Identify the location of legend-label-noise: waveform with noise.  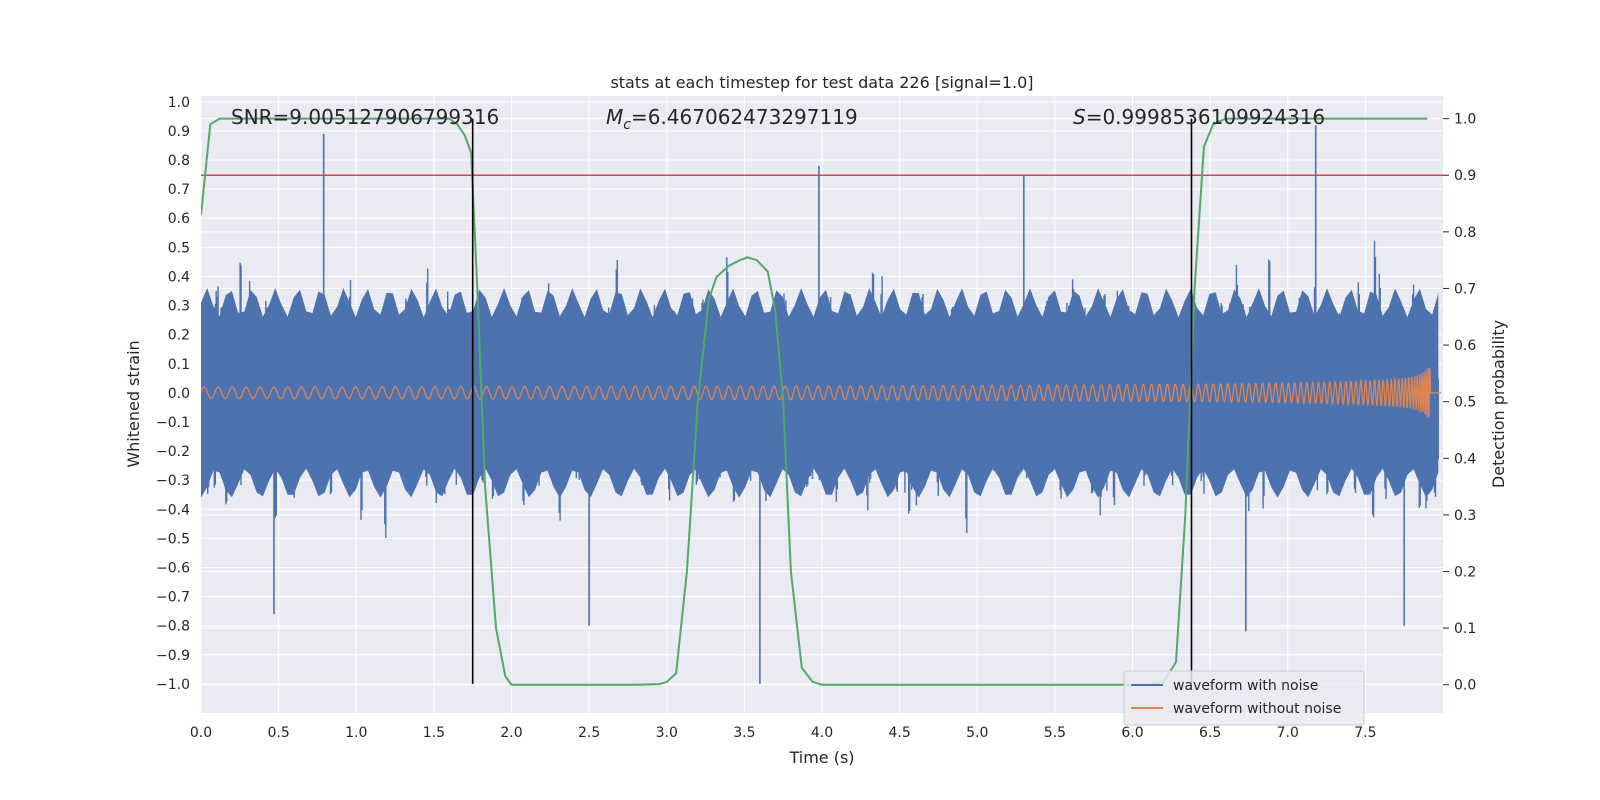
(1245, 686).